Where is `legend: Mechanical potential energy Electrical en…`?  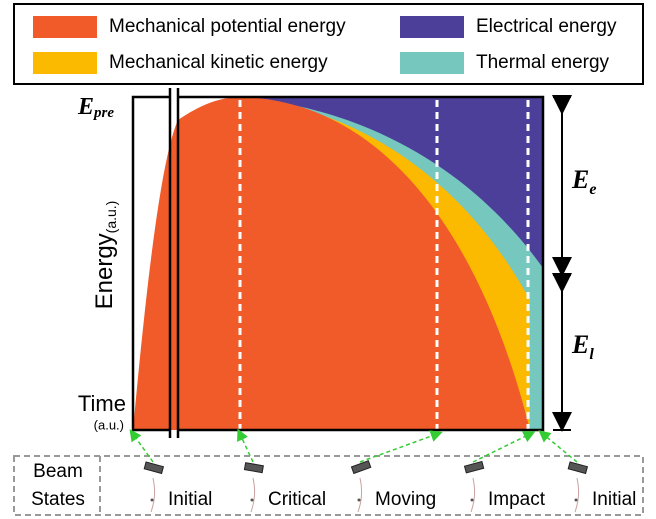 legend: Mechanical potential energy Electrical en… is located at coordinates (325, 45).